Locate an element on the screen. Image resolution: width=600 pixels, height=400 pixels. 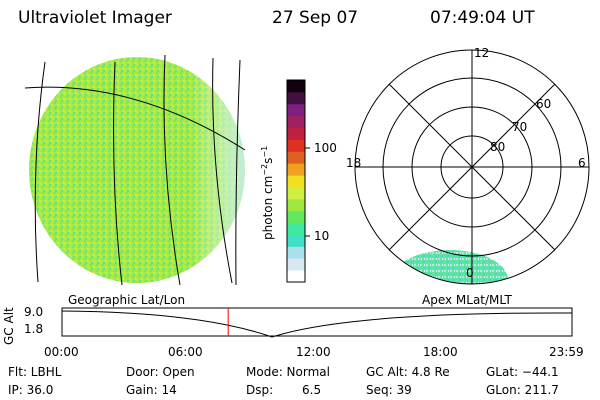
glat-info: GLat: −44.1 is located at coordinates (522, 372).